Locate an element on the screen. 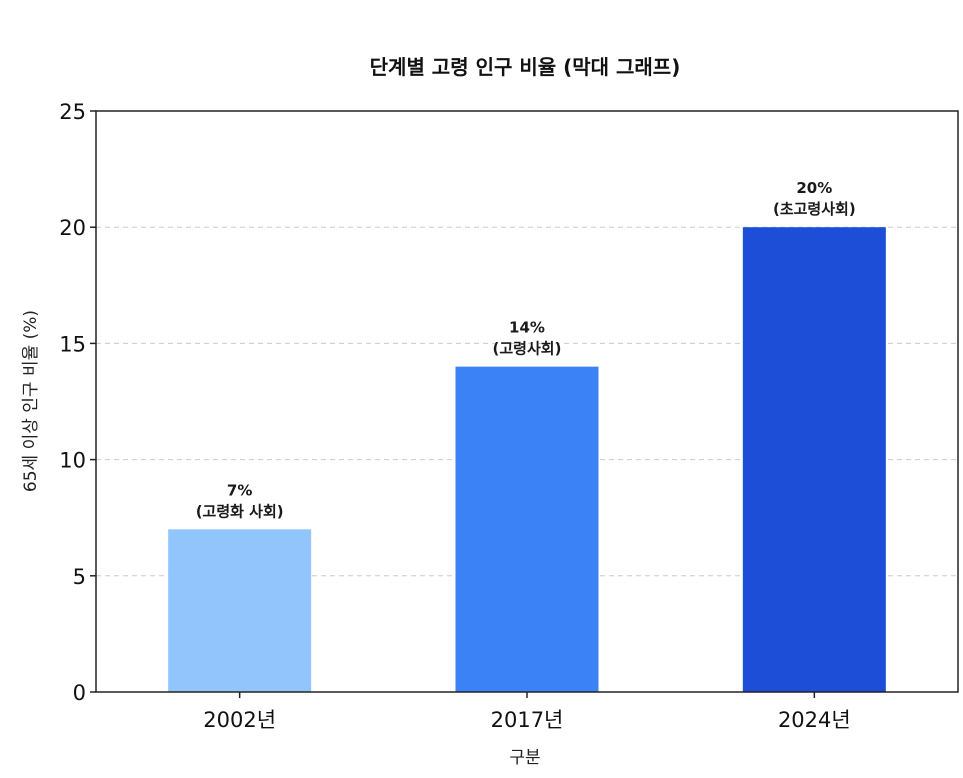  data-label: 20% is located at coordinates (814, 188).